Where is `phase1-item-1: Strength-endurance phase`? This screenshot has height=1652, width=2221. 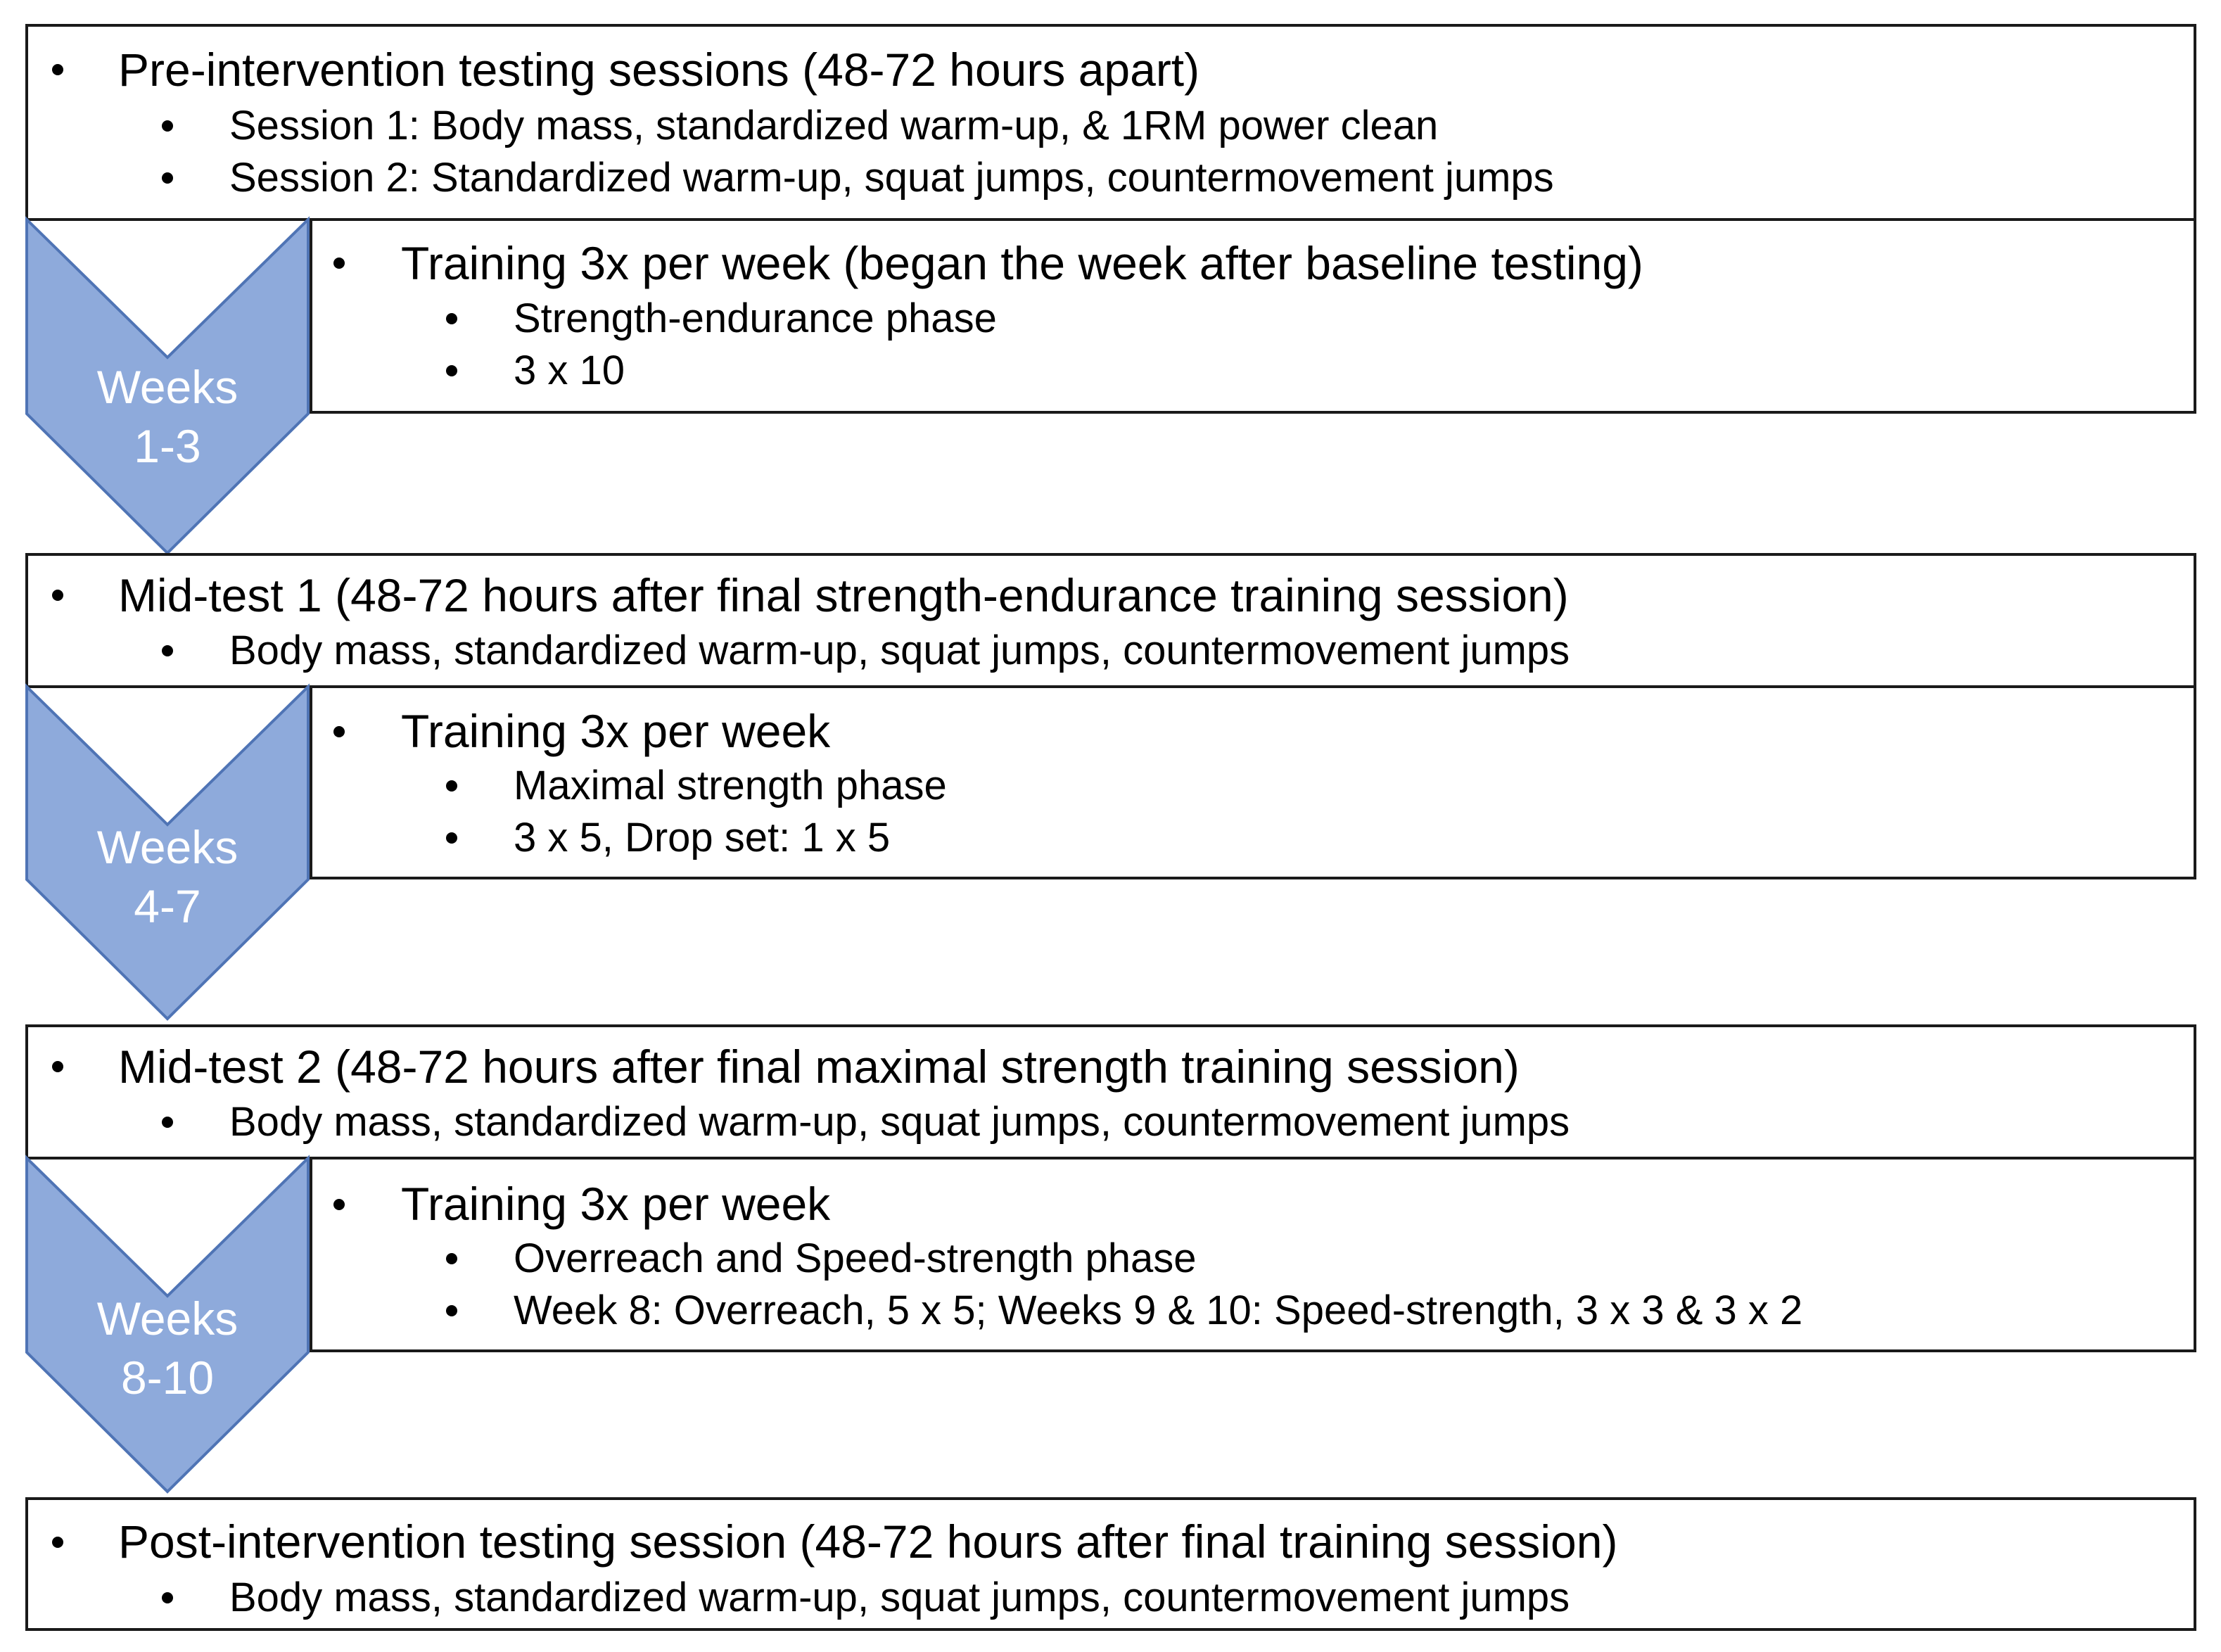
phase1-item-1: Strength-endurance phase is located at coordinates (755, 318).